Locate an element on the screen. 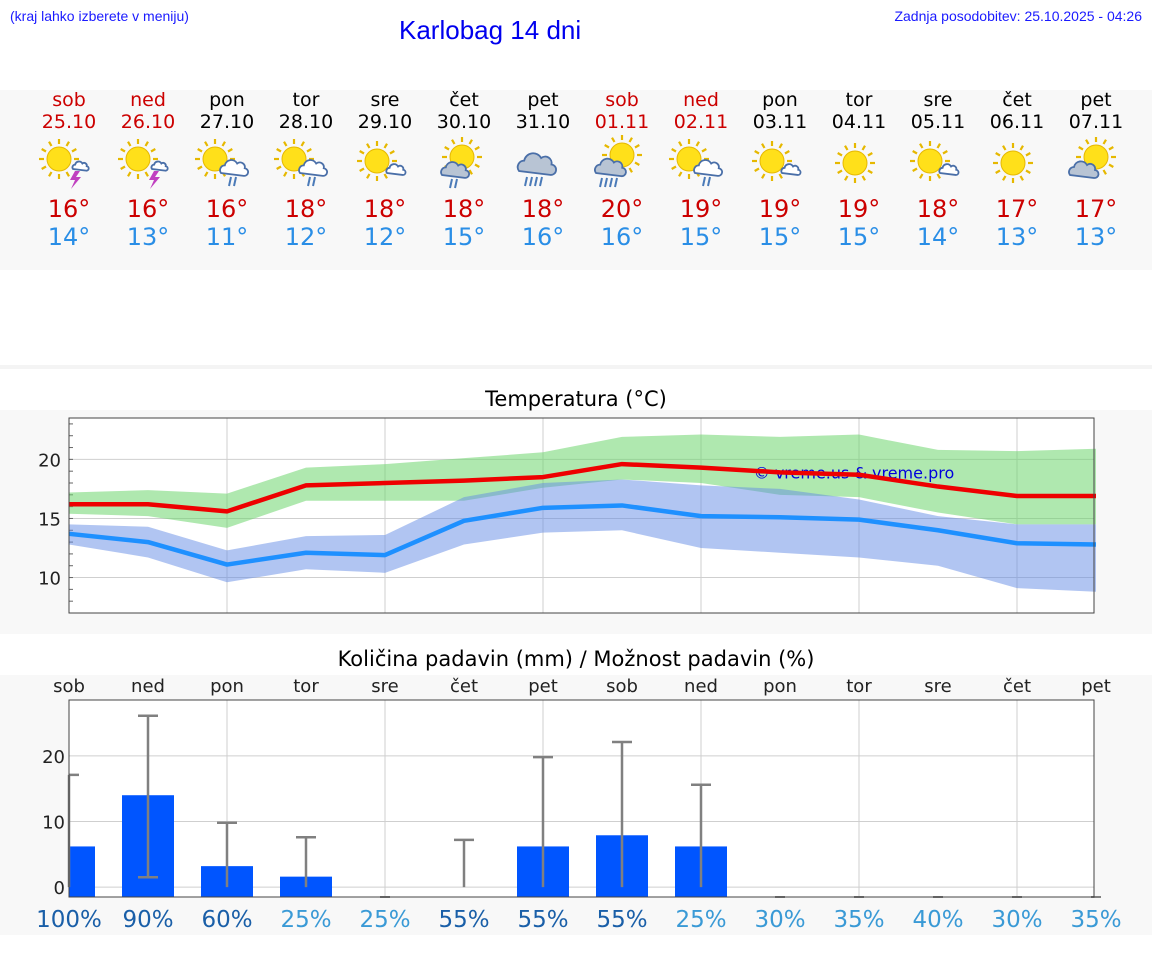 The height and width of the screenshot is (975, 1152). day-date: 25.10 is located at coordinates (69, 122).